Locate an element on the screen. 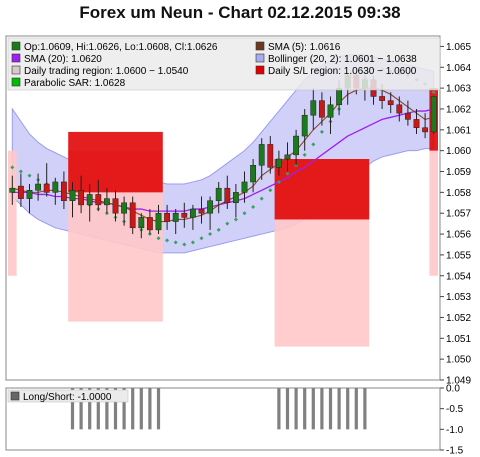 The image size is (480, 457). position-y-tick-label: -0.5 is located at coordinates (455, 409).